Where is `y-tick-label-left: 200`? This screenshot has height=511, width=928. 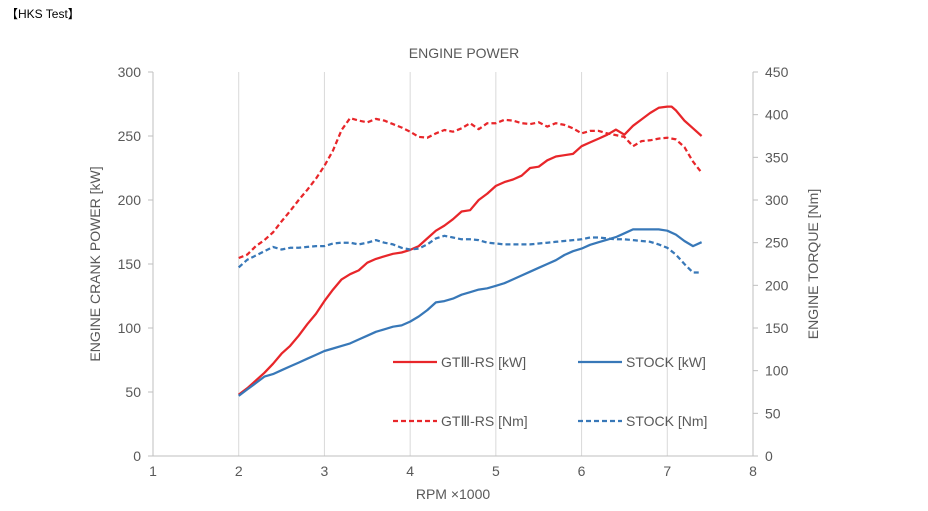 y-tick-label-left: 200 is located at coordinates (130, 200).